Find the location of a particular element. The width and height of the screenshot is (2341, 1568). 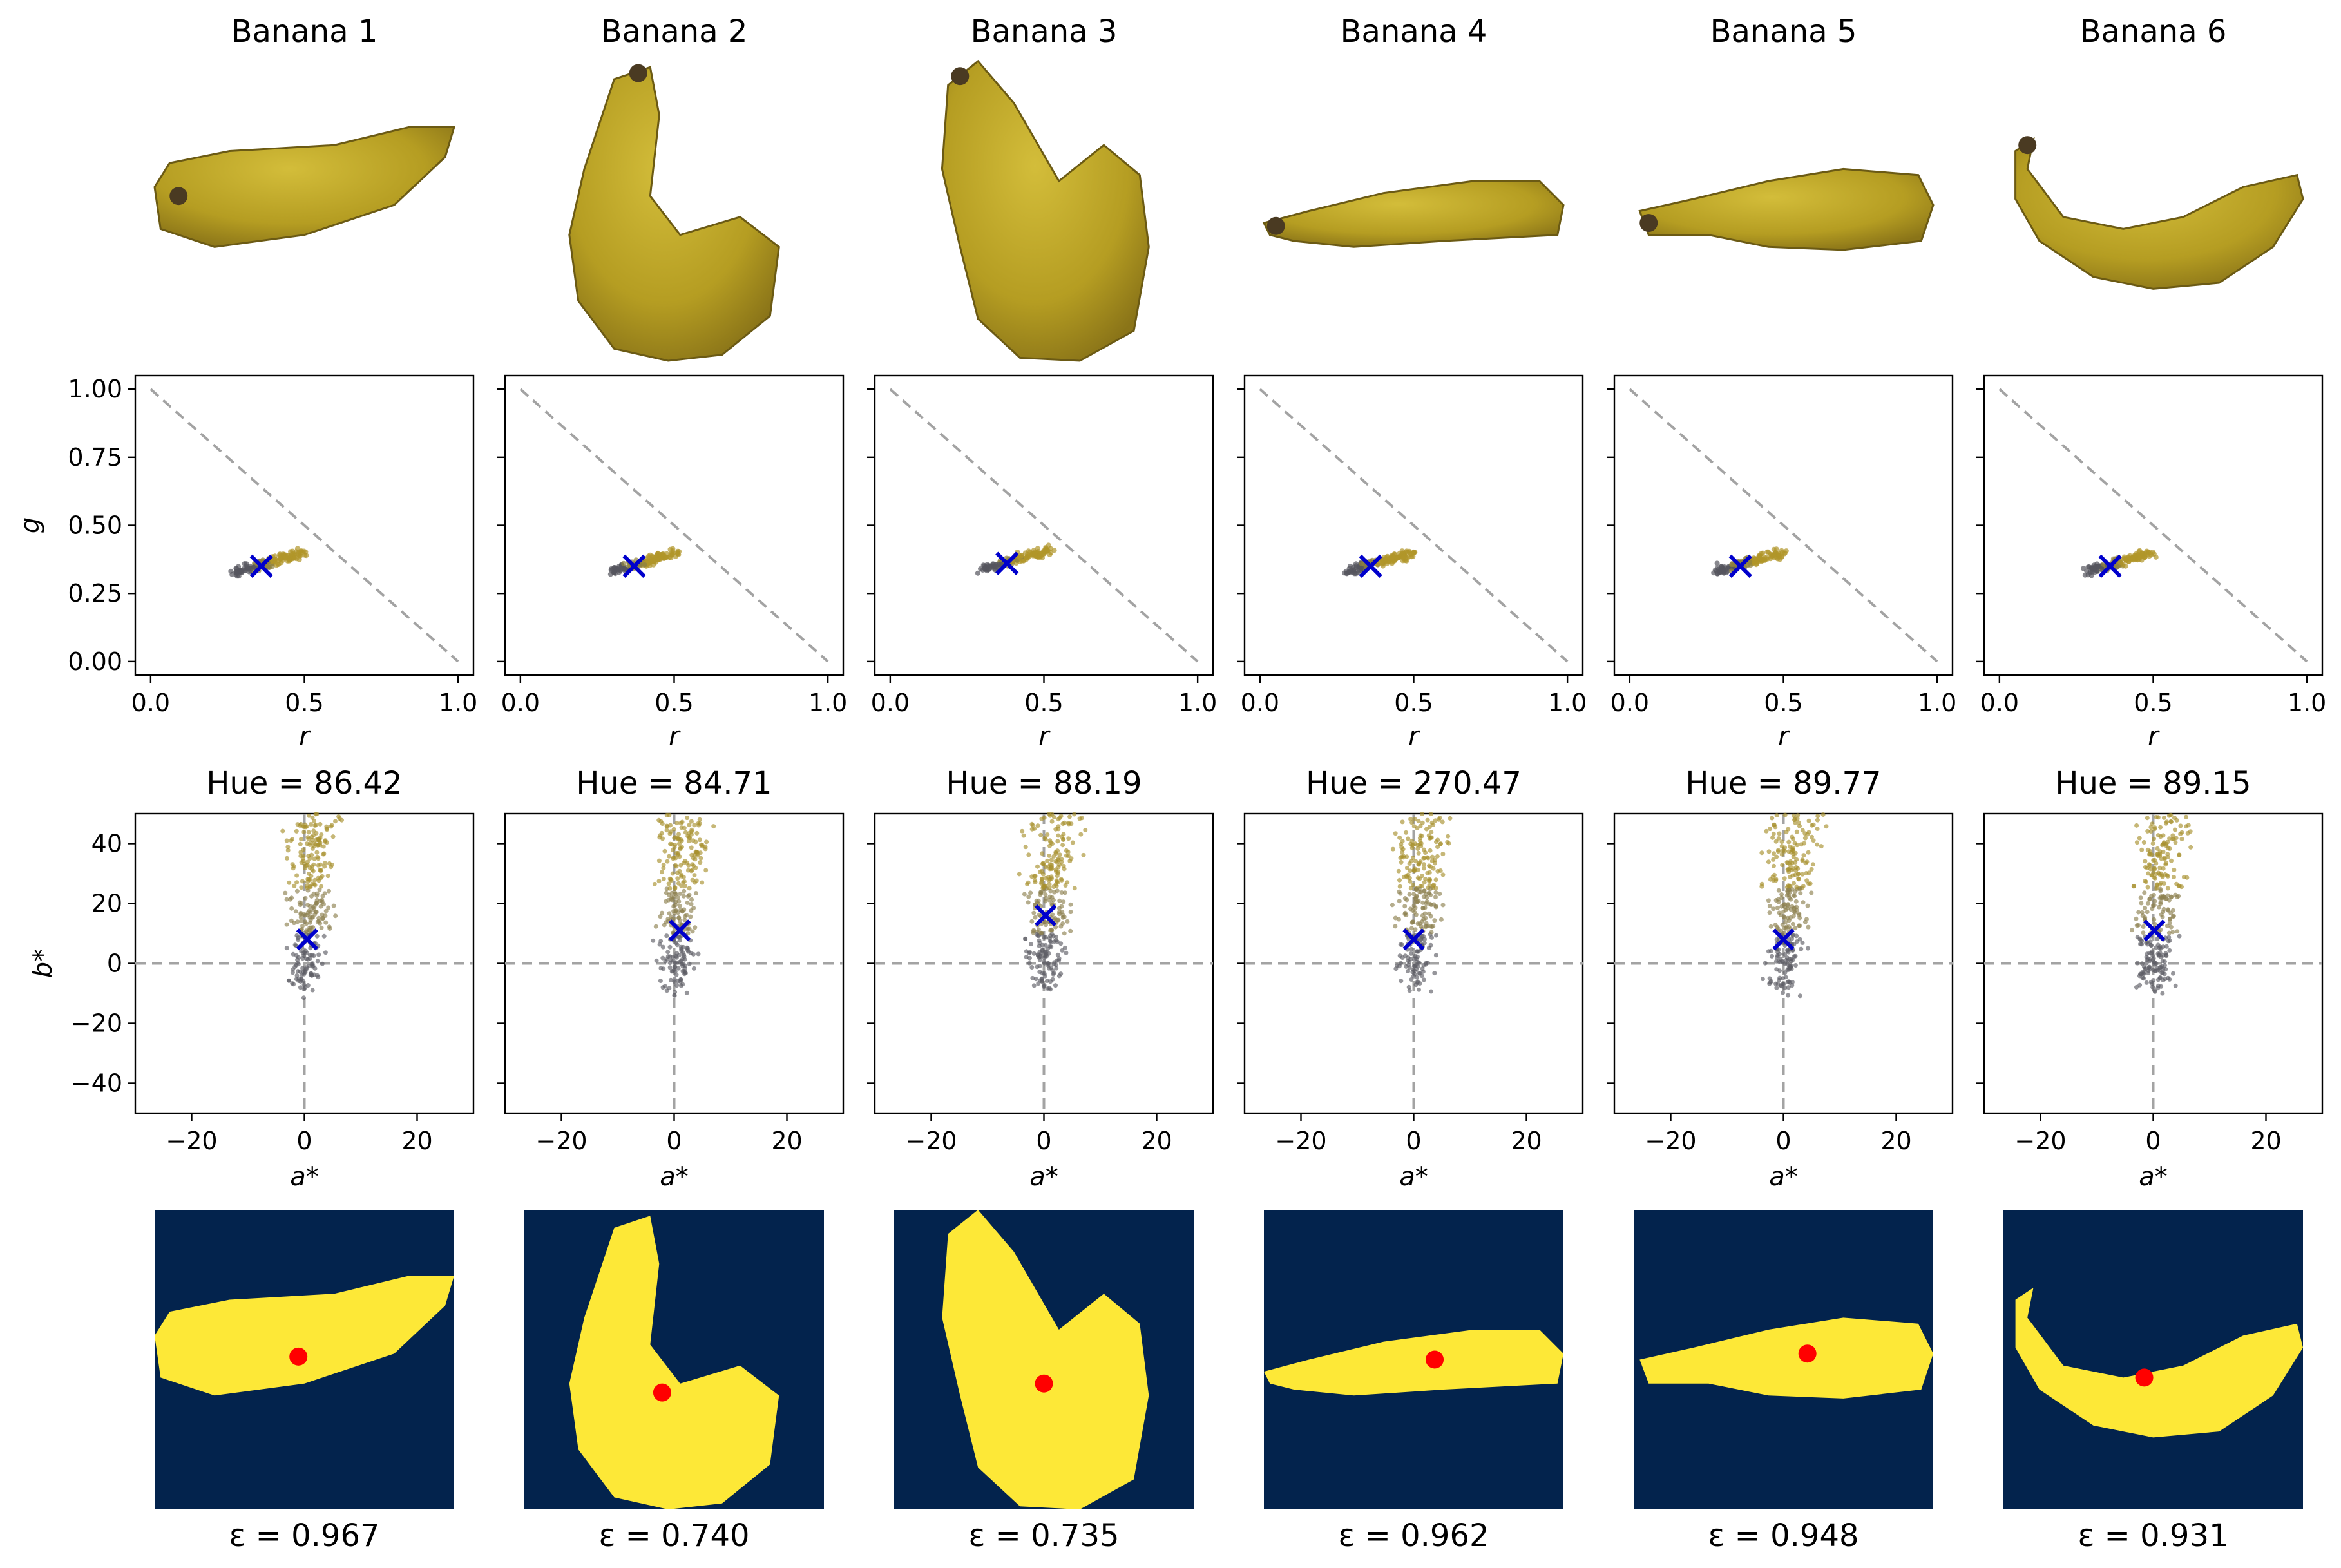

rg-reference-line is located at coordinates (674, 525).